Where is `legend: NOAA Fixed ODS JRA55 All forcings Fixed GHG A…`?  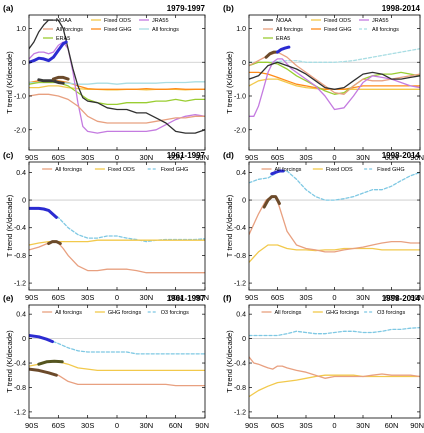 legend: NOAA Fixed ODS JRA55 All forcings Fixed GHG A… is located at coordinates (111, 30).